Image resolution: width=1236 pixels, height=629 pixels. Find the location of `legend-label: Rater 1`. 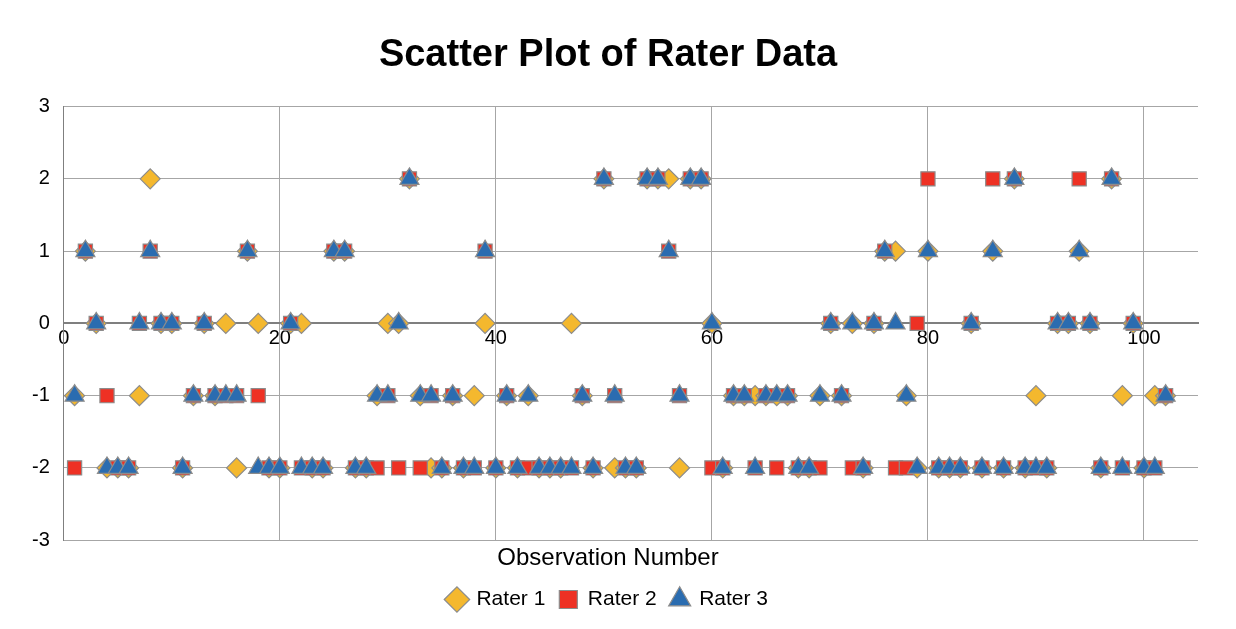

legend-label: Rater 1 is located at coordinates (511, 598).